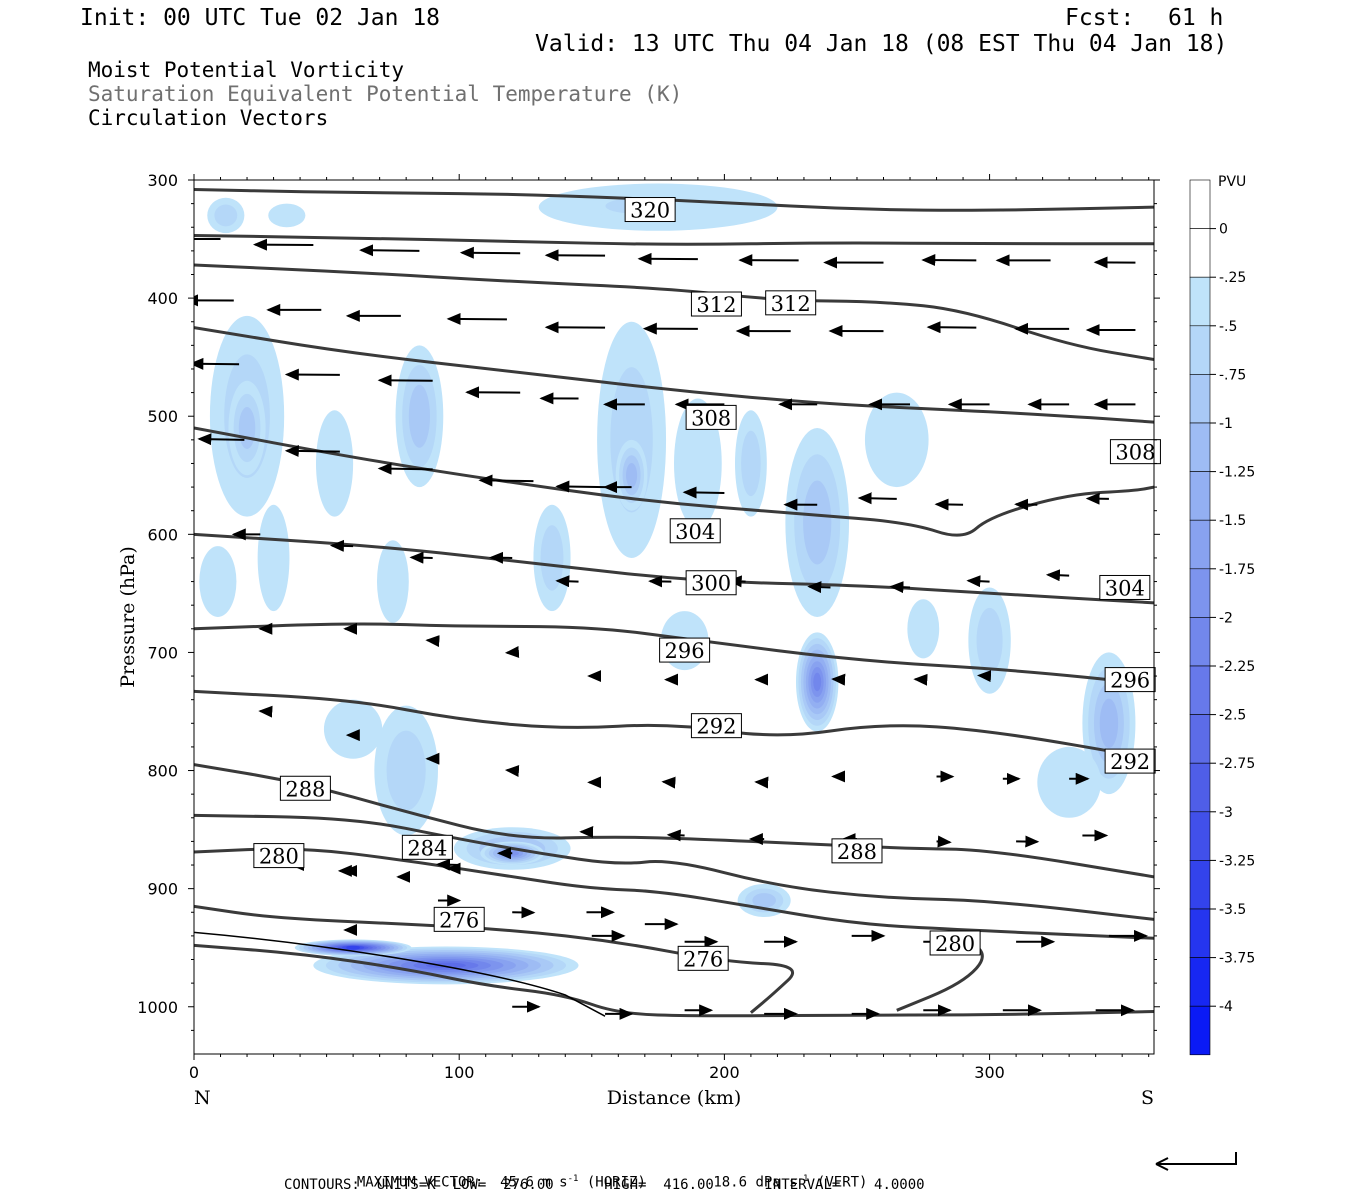 The image size is (1350, 1200). I want to click on contour-label-text: 304, so click(1125, 588).